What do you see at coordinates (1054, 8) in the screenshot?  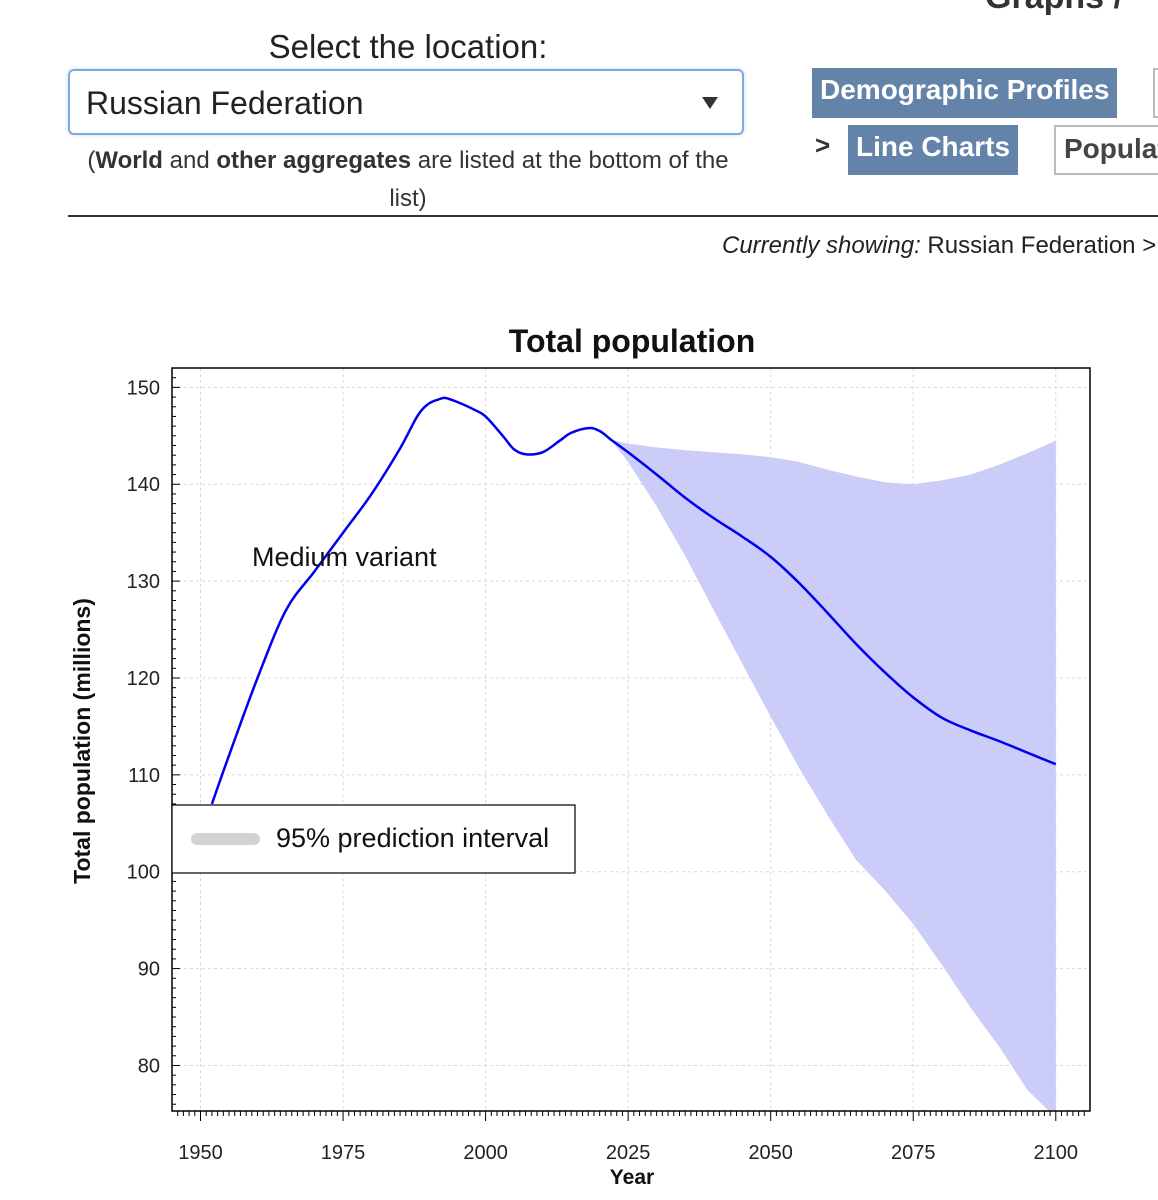 I see `page-heading-clipped: Graphs /` at bounding box center [1054, 8].